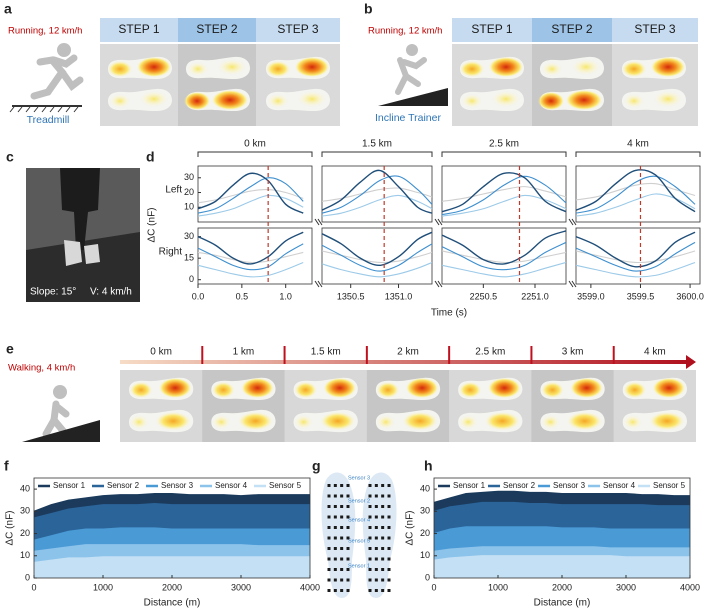 The width and height of the screenshot is (709, 615). What do you see at coordinates (359, 566) in the screenshot?
I see `sensor-label: Sensor 1` at bounding box center [359, 566].